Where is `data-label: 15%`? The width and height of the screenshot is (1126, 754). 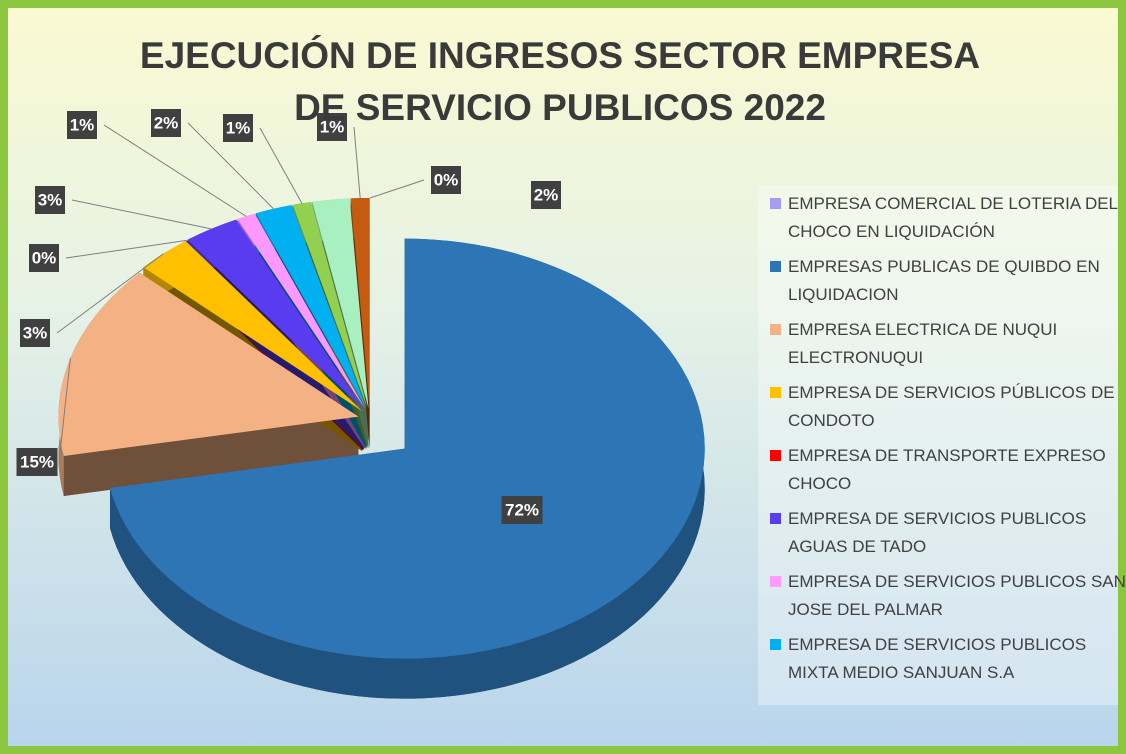 data-label: 15% is located at coordinates (37, 461).